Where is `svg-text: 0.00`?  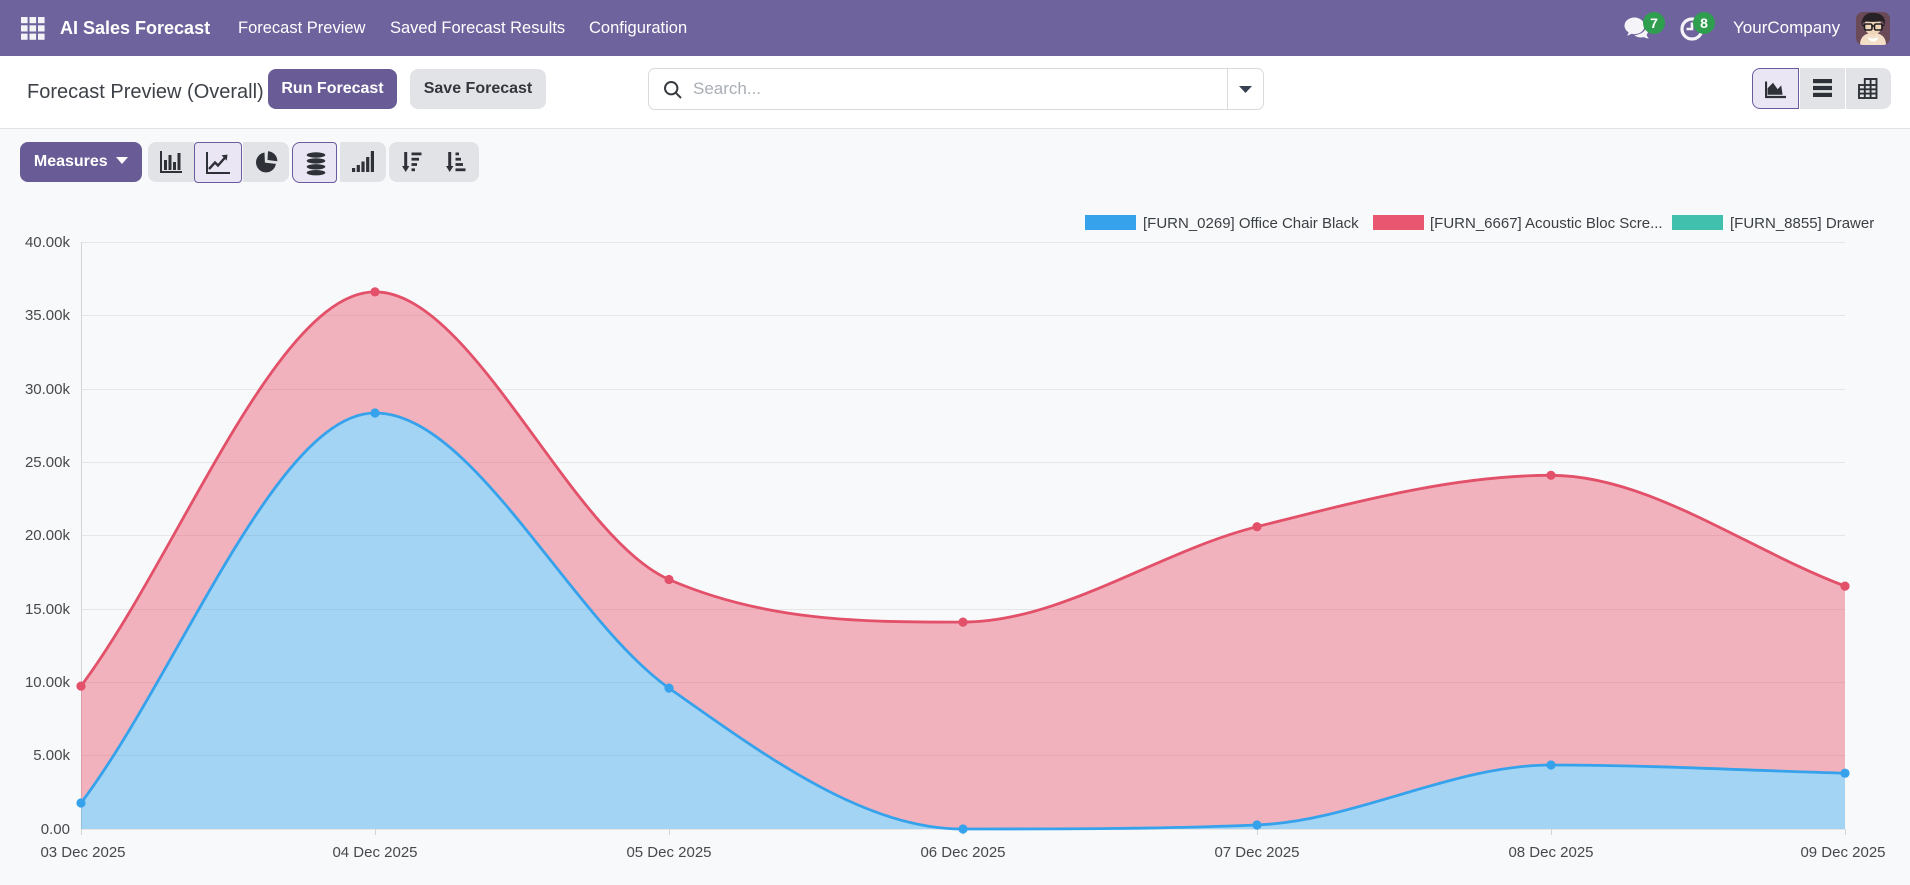 svg-text: 0.00 is located at coordinates (55, 829).